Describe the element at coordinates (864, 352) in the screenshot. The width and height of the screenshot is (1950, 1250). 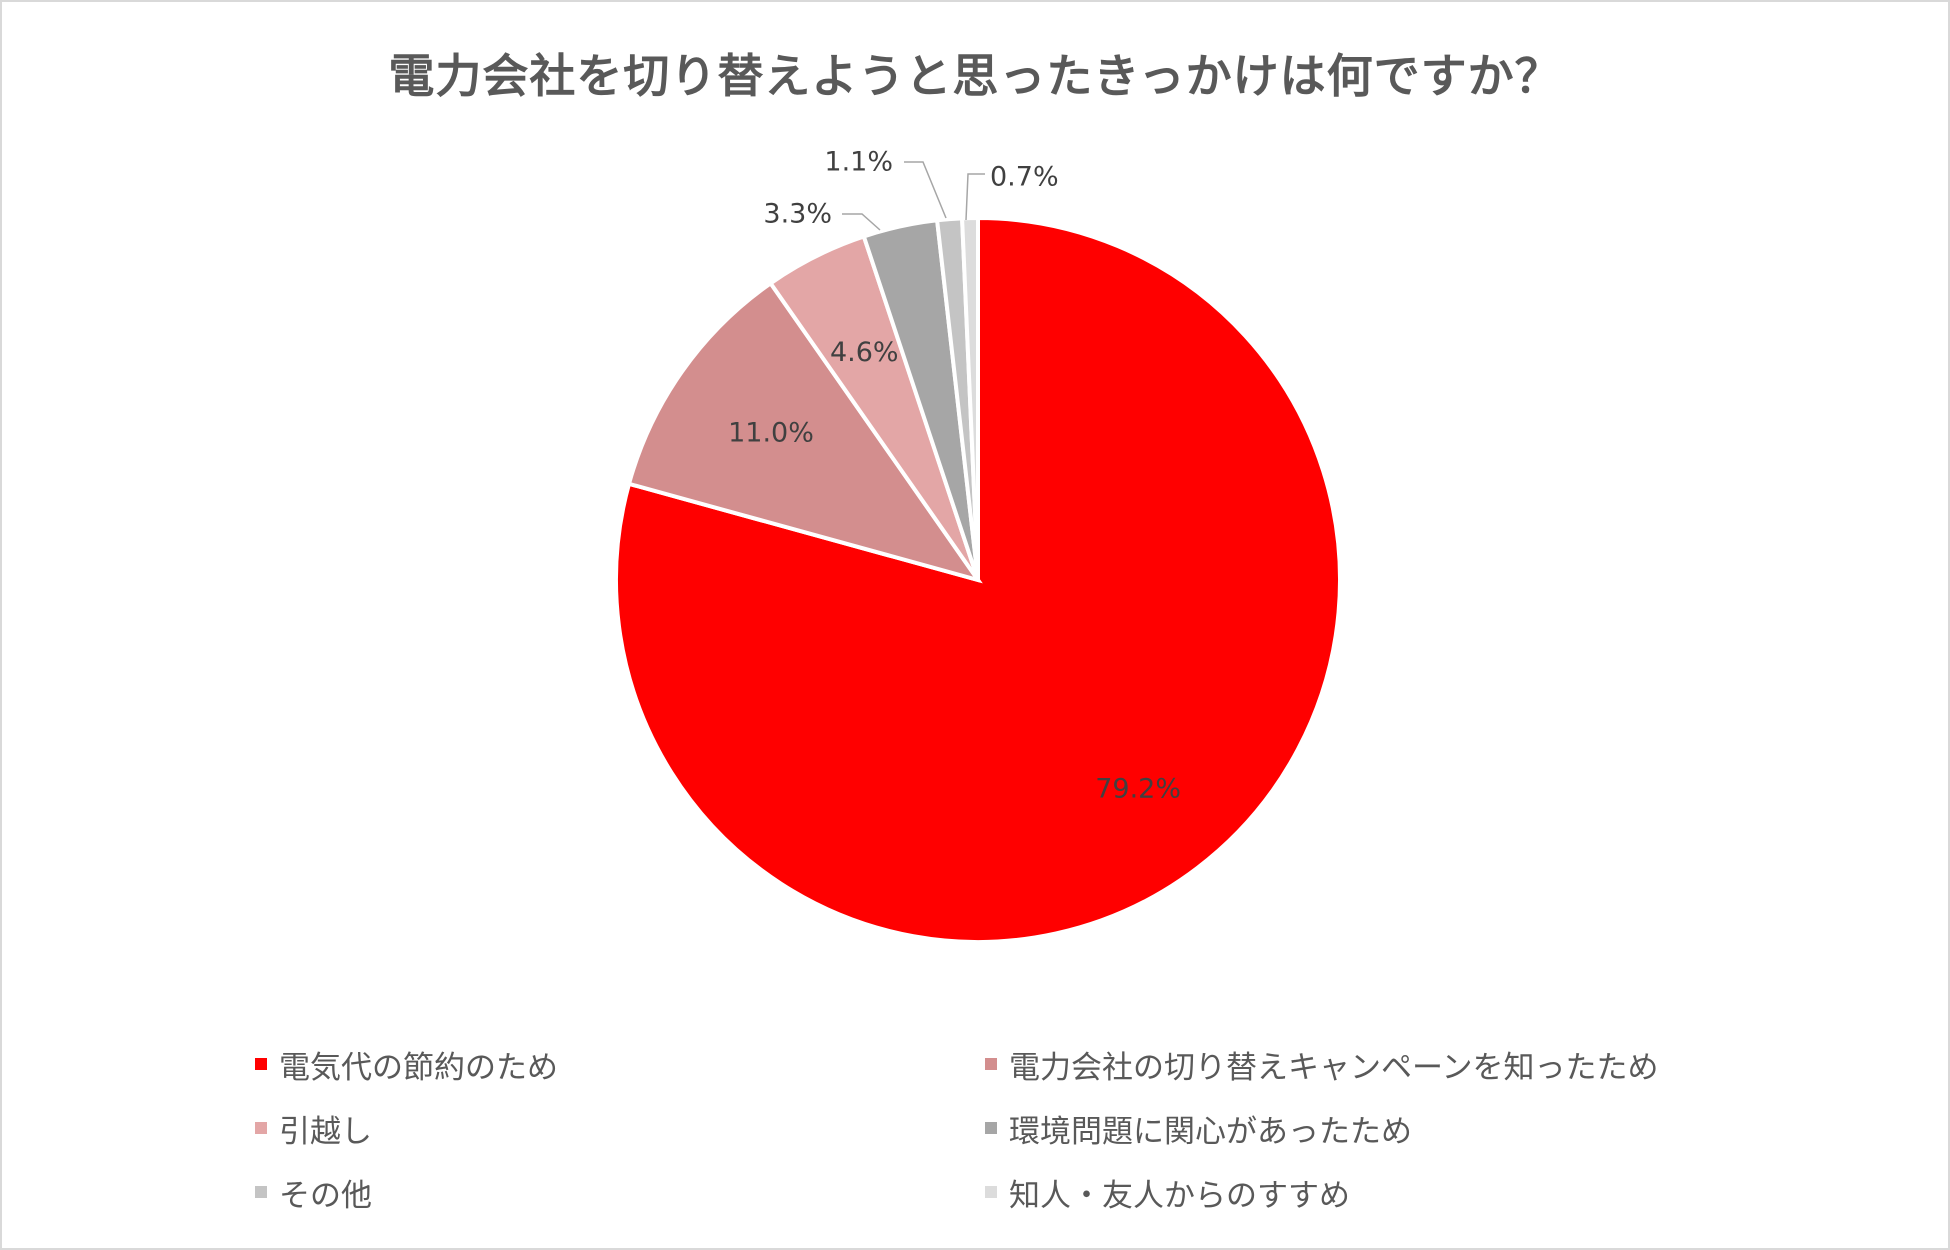
I see `data-label: 4.6%` at that location.